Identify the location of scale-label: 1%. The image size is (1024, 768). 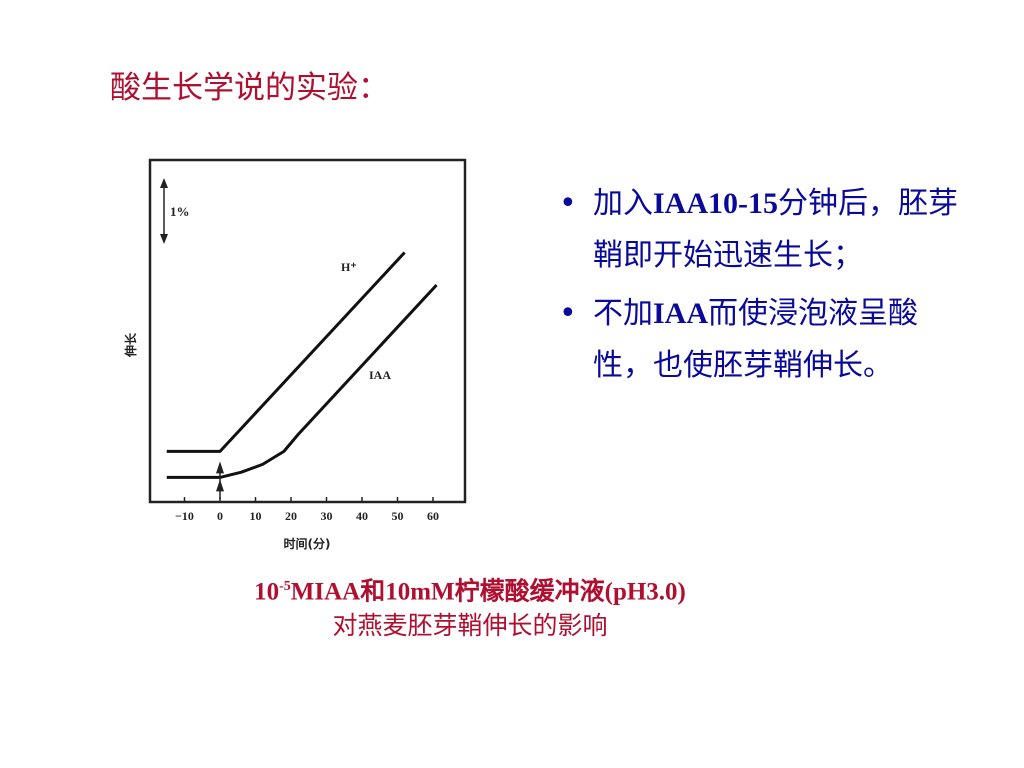
(180, 211).